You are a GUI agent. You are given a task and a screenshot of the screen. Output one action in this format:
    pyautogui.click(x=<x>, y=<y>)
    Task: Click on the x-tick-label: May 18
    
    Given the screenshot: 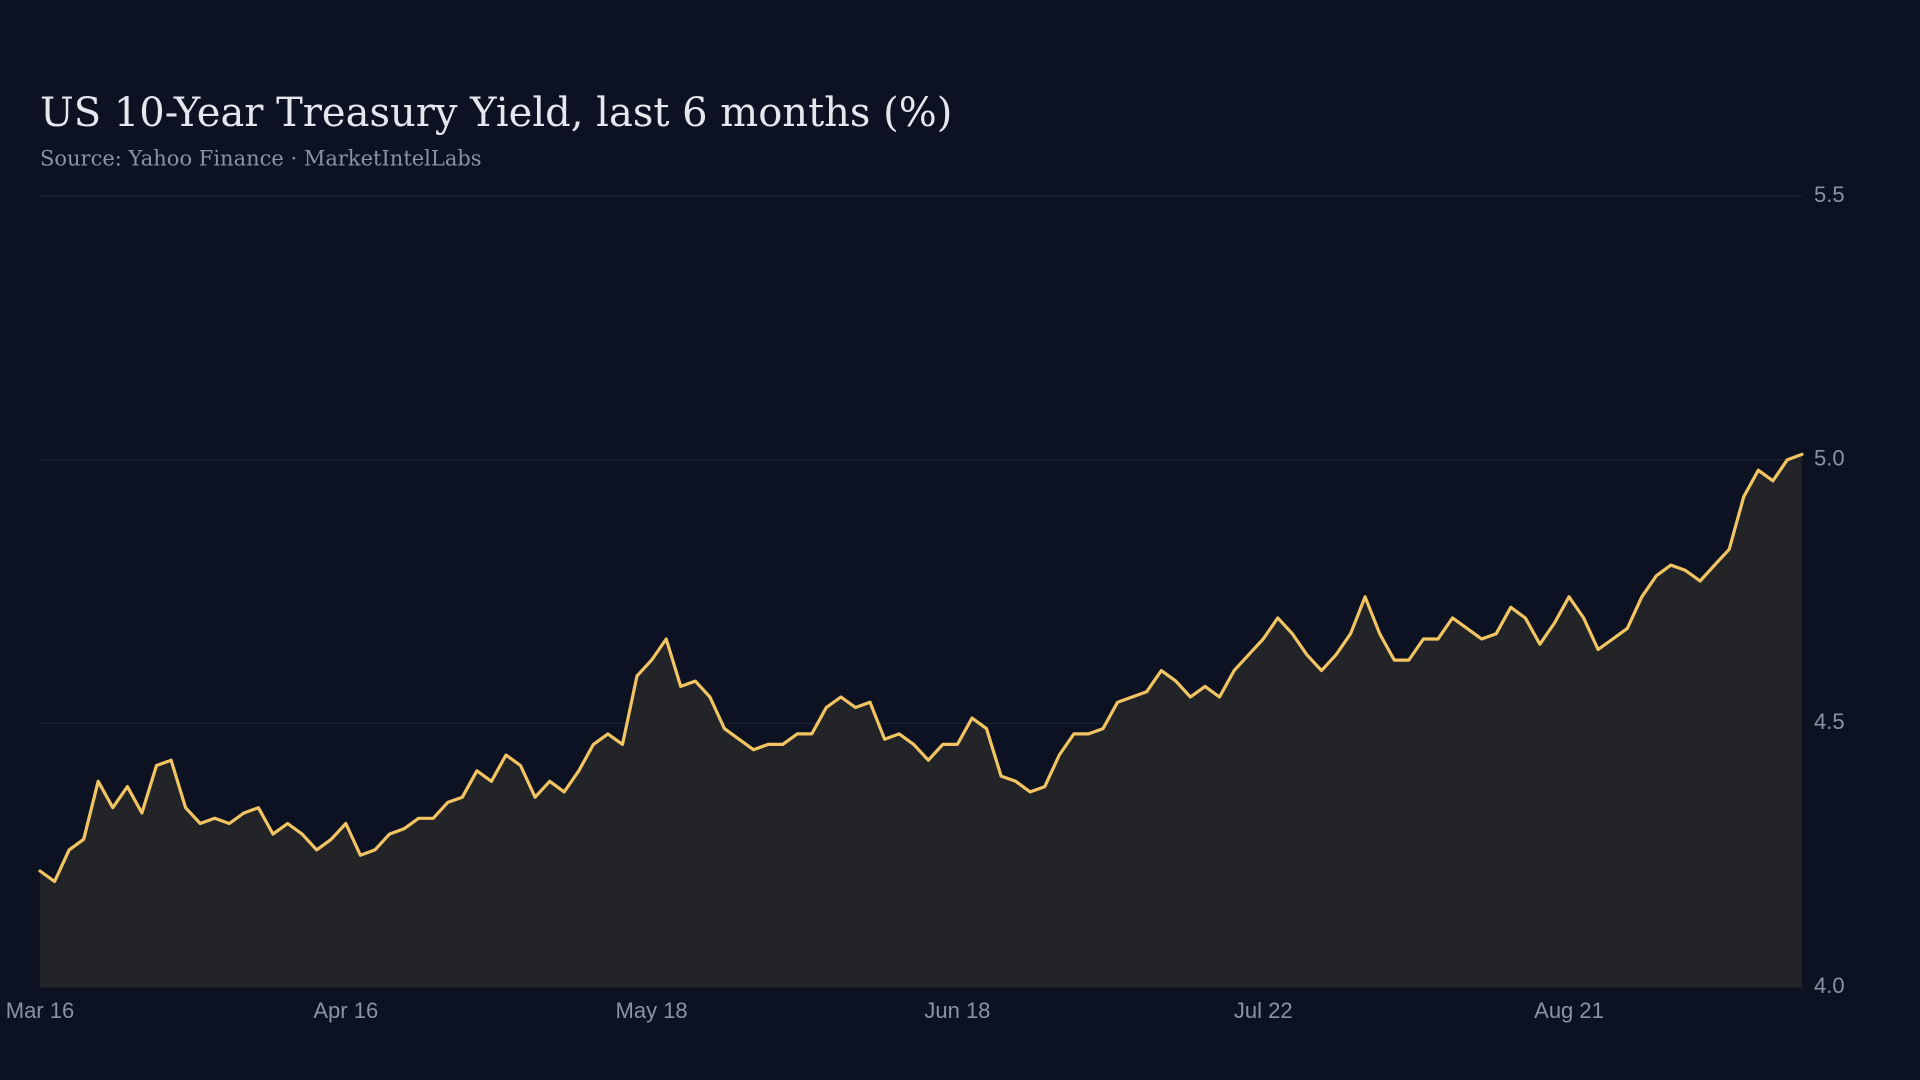 What is the action you would take?
    pyautogui.click(x=652, y=1010)
    